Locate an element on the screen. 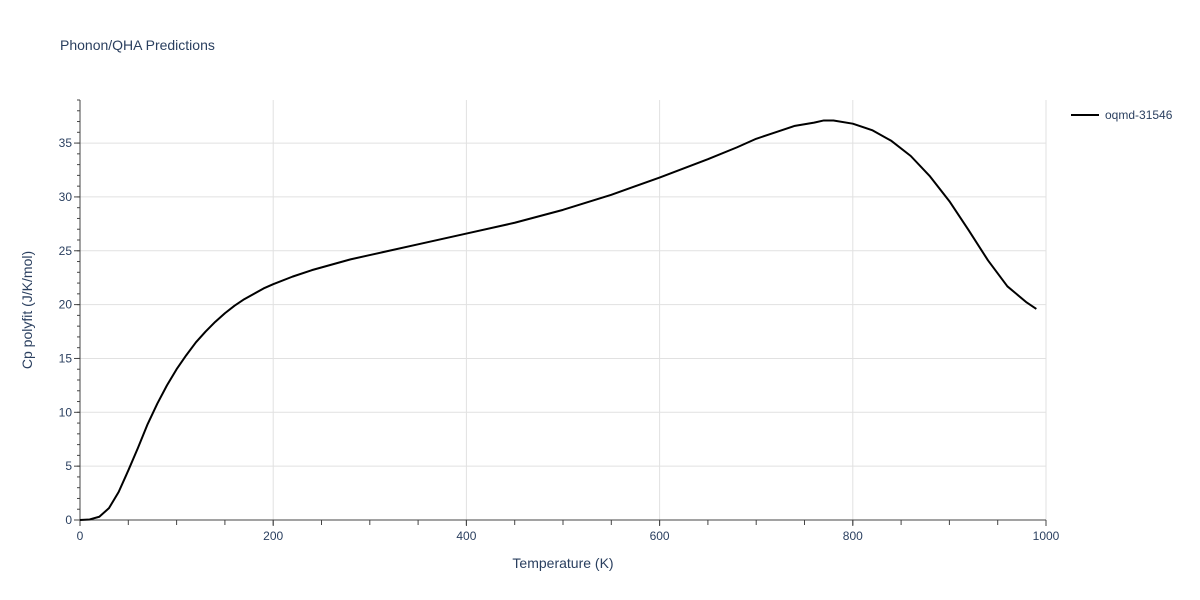 This screenshot has height=600, width=1200. chart-title: Phonon/QHA Predictions is located at coordinates (137, 45).